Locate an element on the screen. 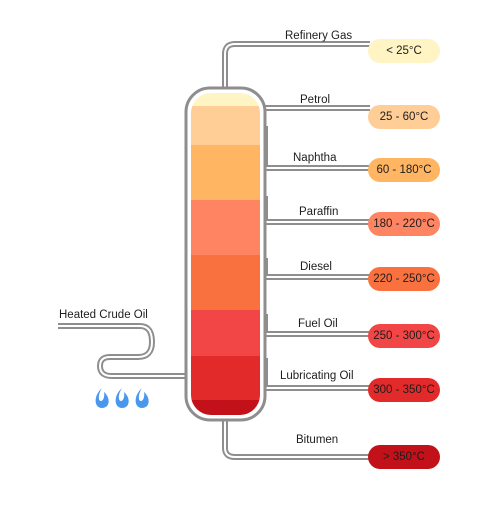 This screenshot has height=505, width=500. pipe-refinery-gas is located at coordinates (296, 65).